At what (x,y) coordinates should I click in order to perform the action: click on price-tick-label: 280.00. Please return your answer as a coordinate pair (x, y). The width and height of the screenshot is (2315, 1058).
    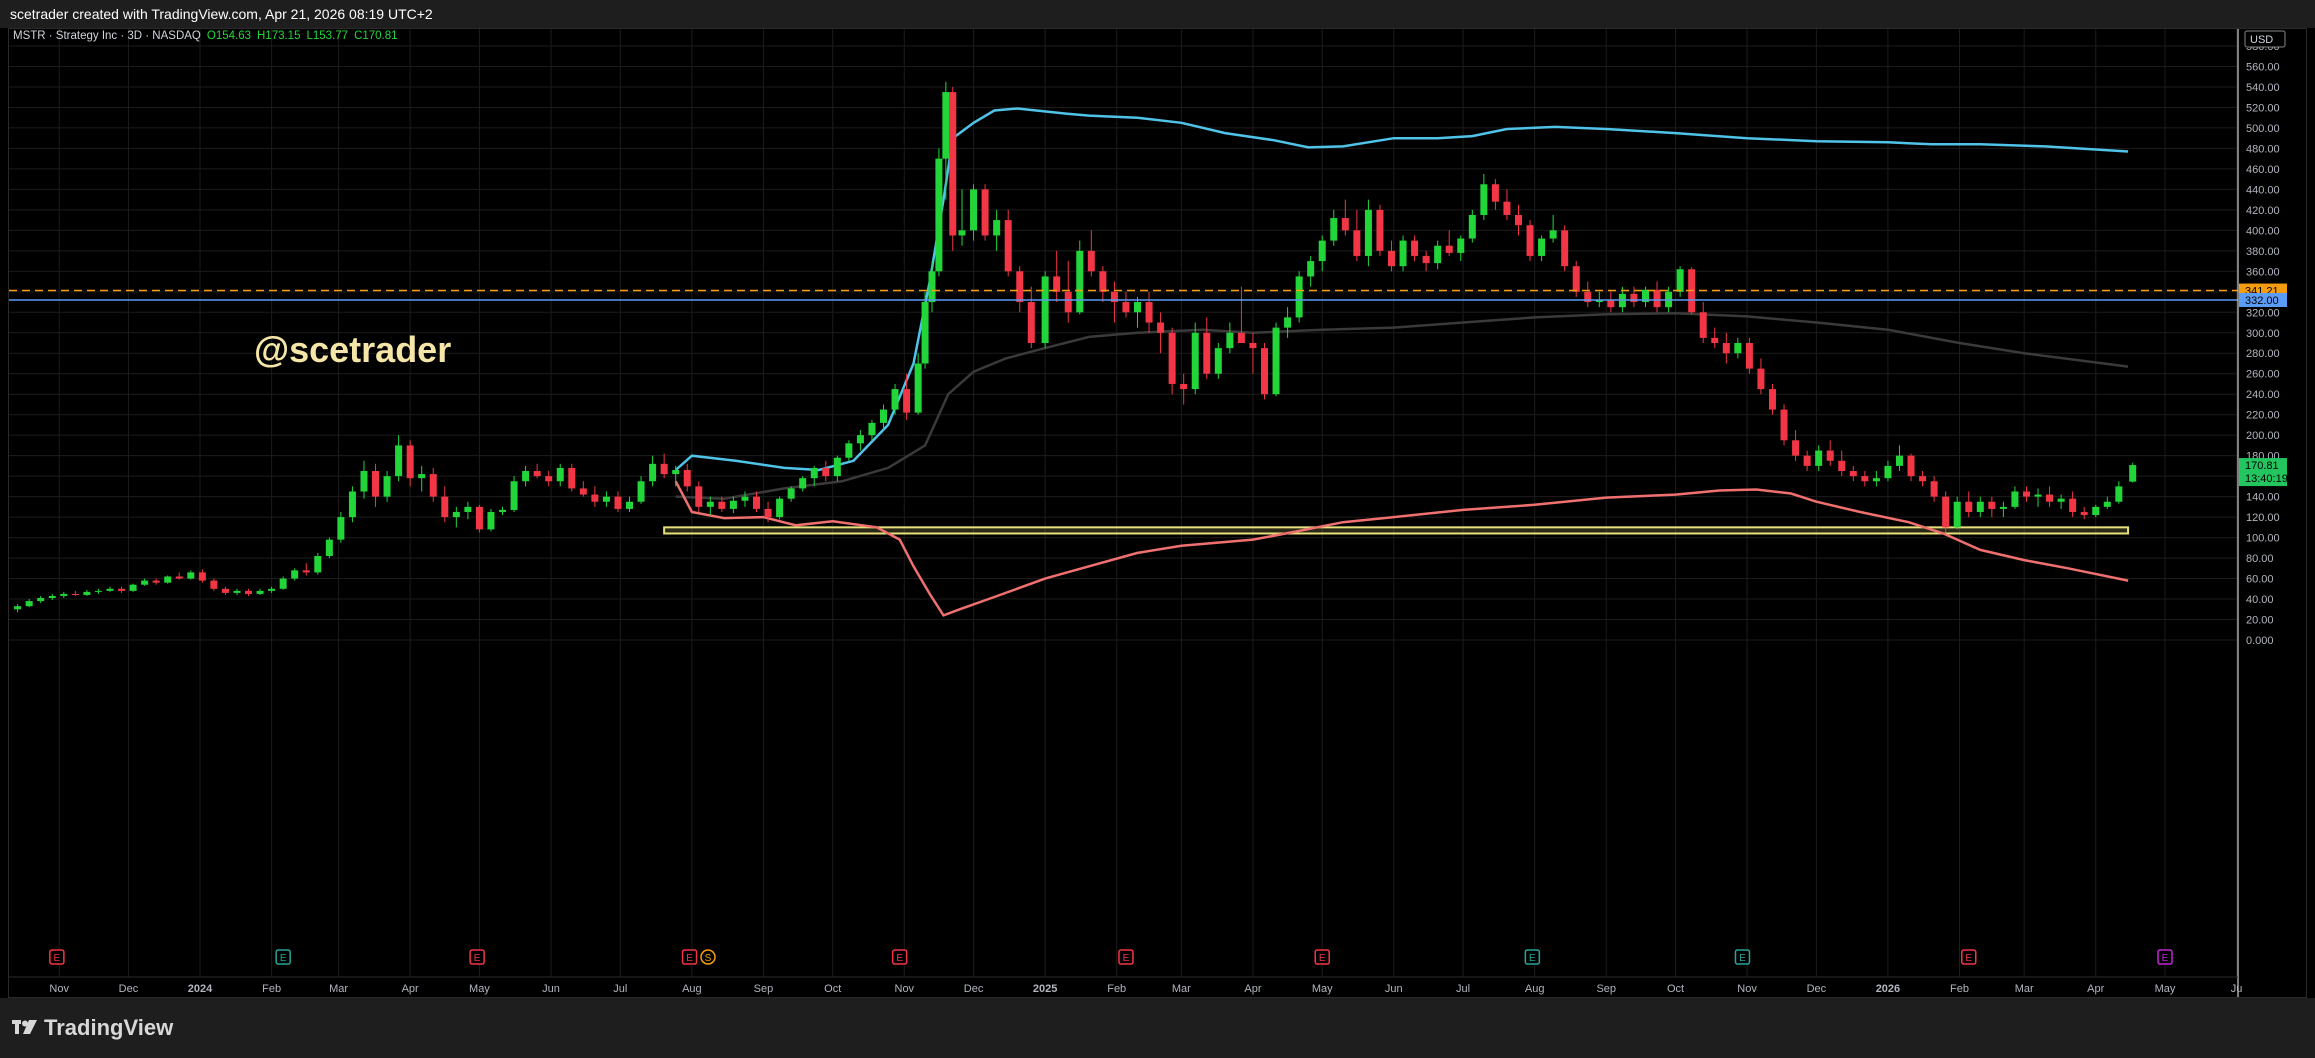
    Looking at the image, I should click on (2263, 354).